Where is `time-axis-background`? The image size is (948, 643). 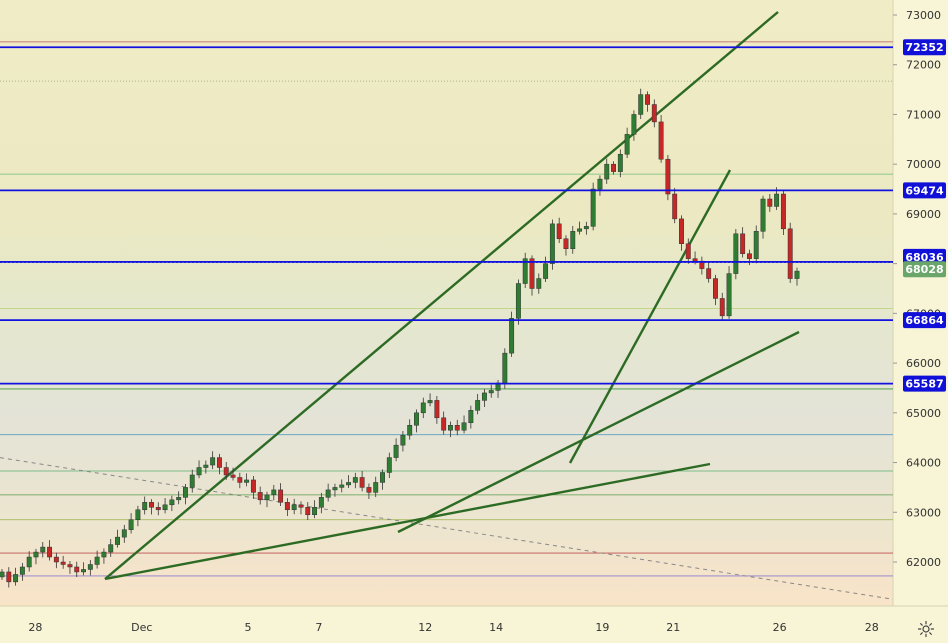
time-axis-background is located at coordinates (474, 624).